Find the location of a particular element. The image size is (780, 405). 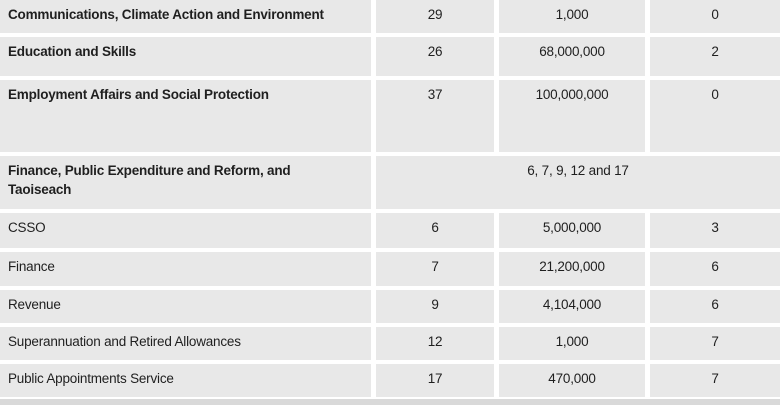

table-row: Finance 7 21,200,000 6 is located at coordinates (390, 269).